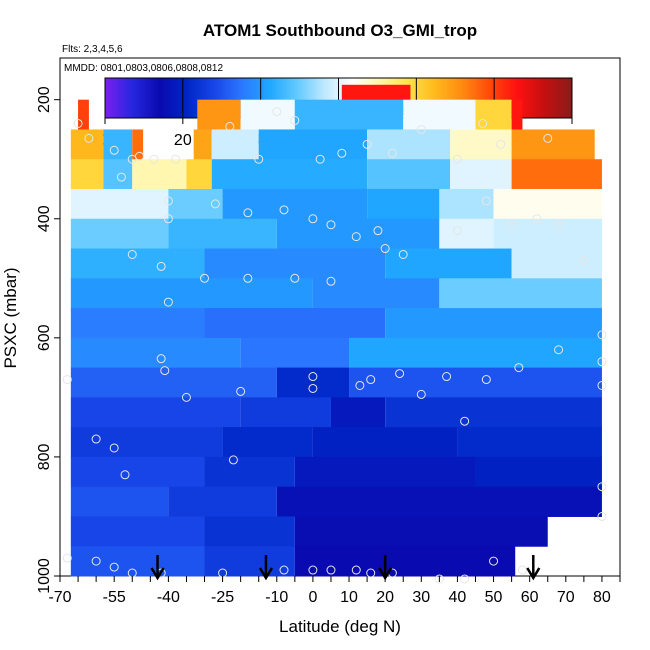  I want to click on colorbar-tick-label-20: 20, so click(183, 140).